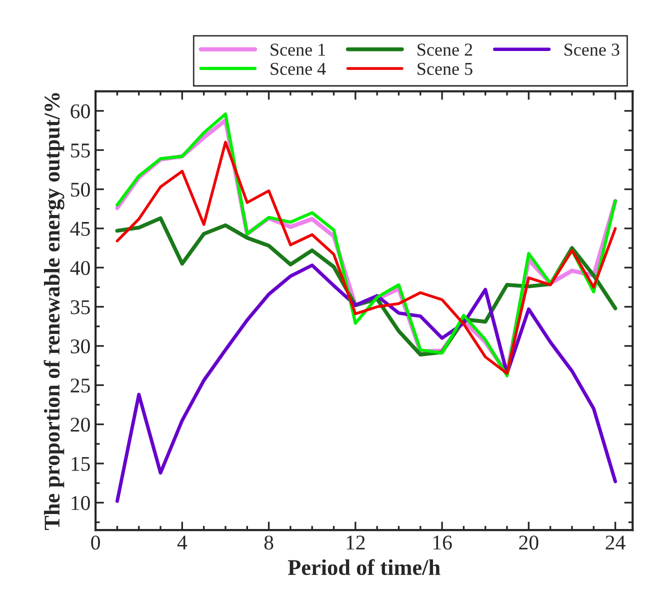 The image size is (659, 589). I want to click on y-axis-title: The proportion of renewable energy output/%, so click(54, 311).